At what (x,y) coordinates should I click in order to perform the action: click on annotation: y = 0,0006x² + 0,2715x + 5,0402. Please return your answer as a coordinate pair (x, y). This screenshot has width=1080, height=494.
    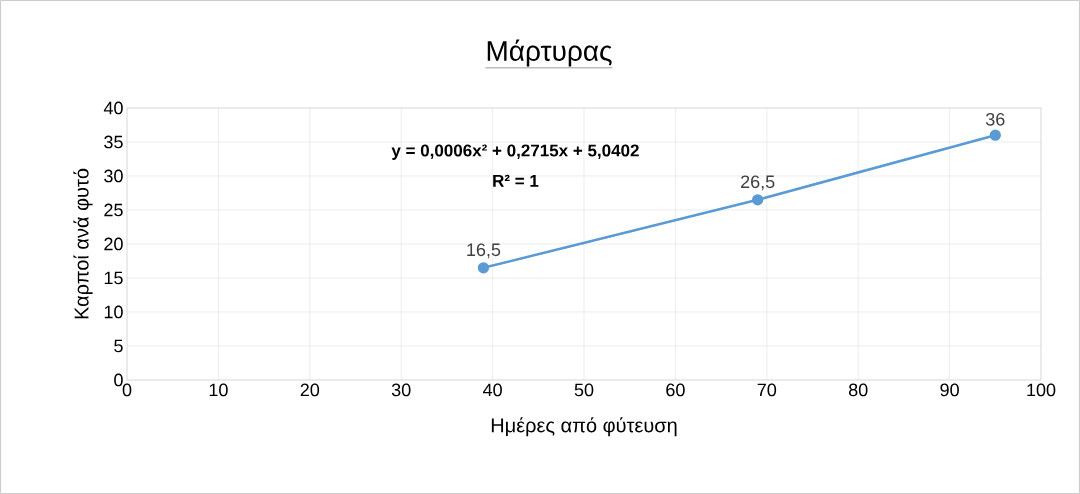
    Looking at the image, I should click on (515, 152).